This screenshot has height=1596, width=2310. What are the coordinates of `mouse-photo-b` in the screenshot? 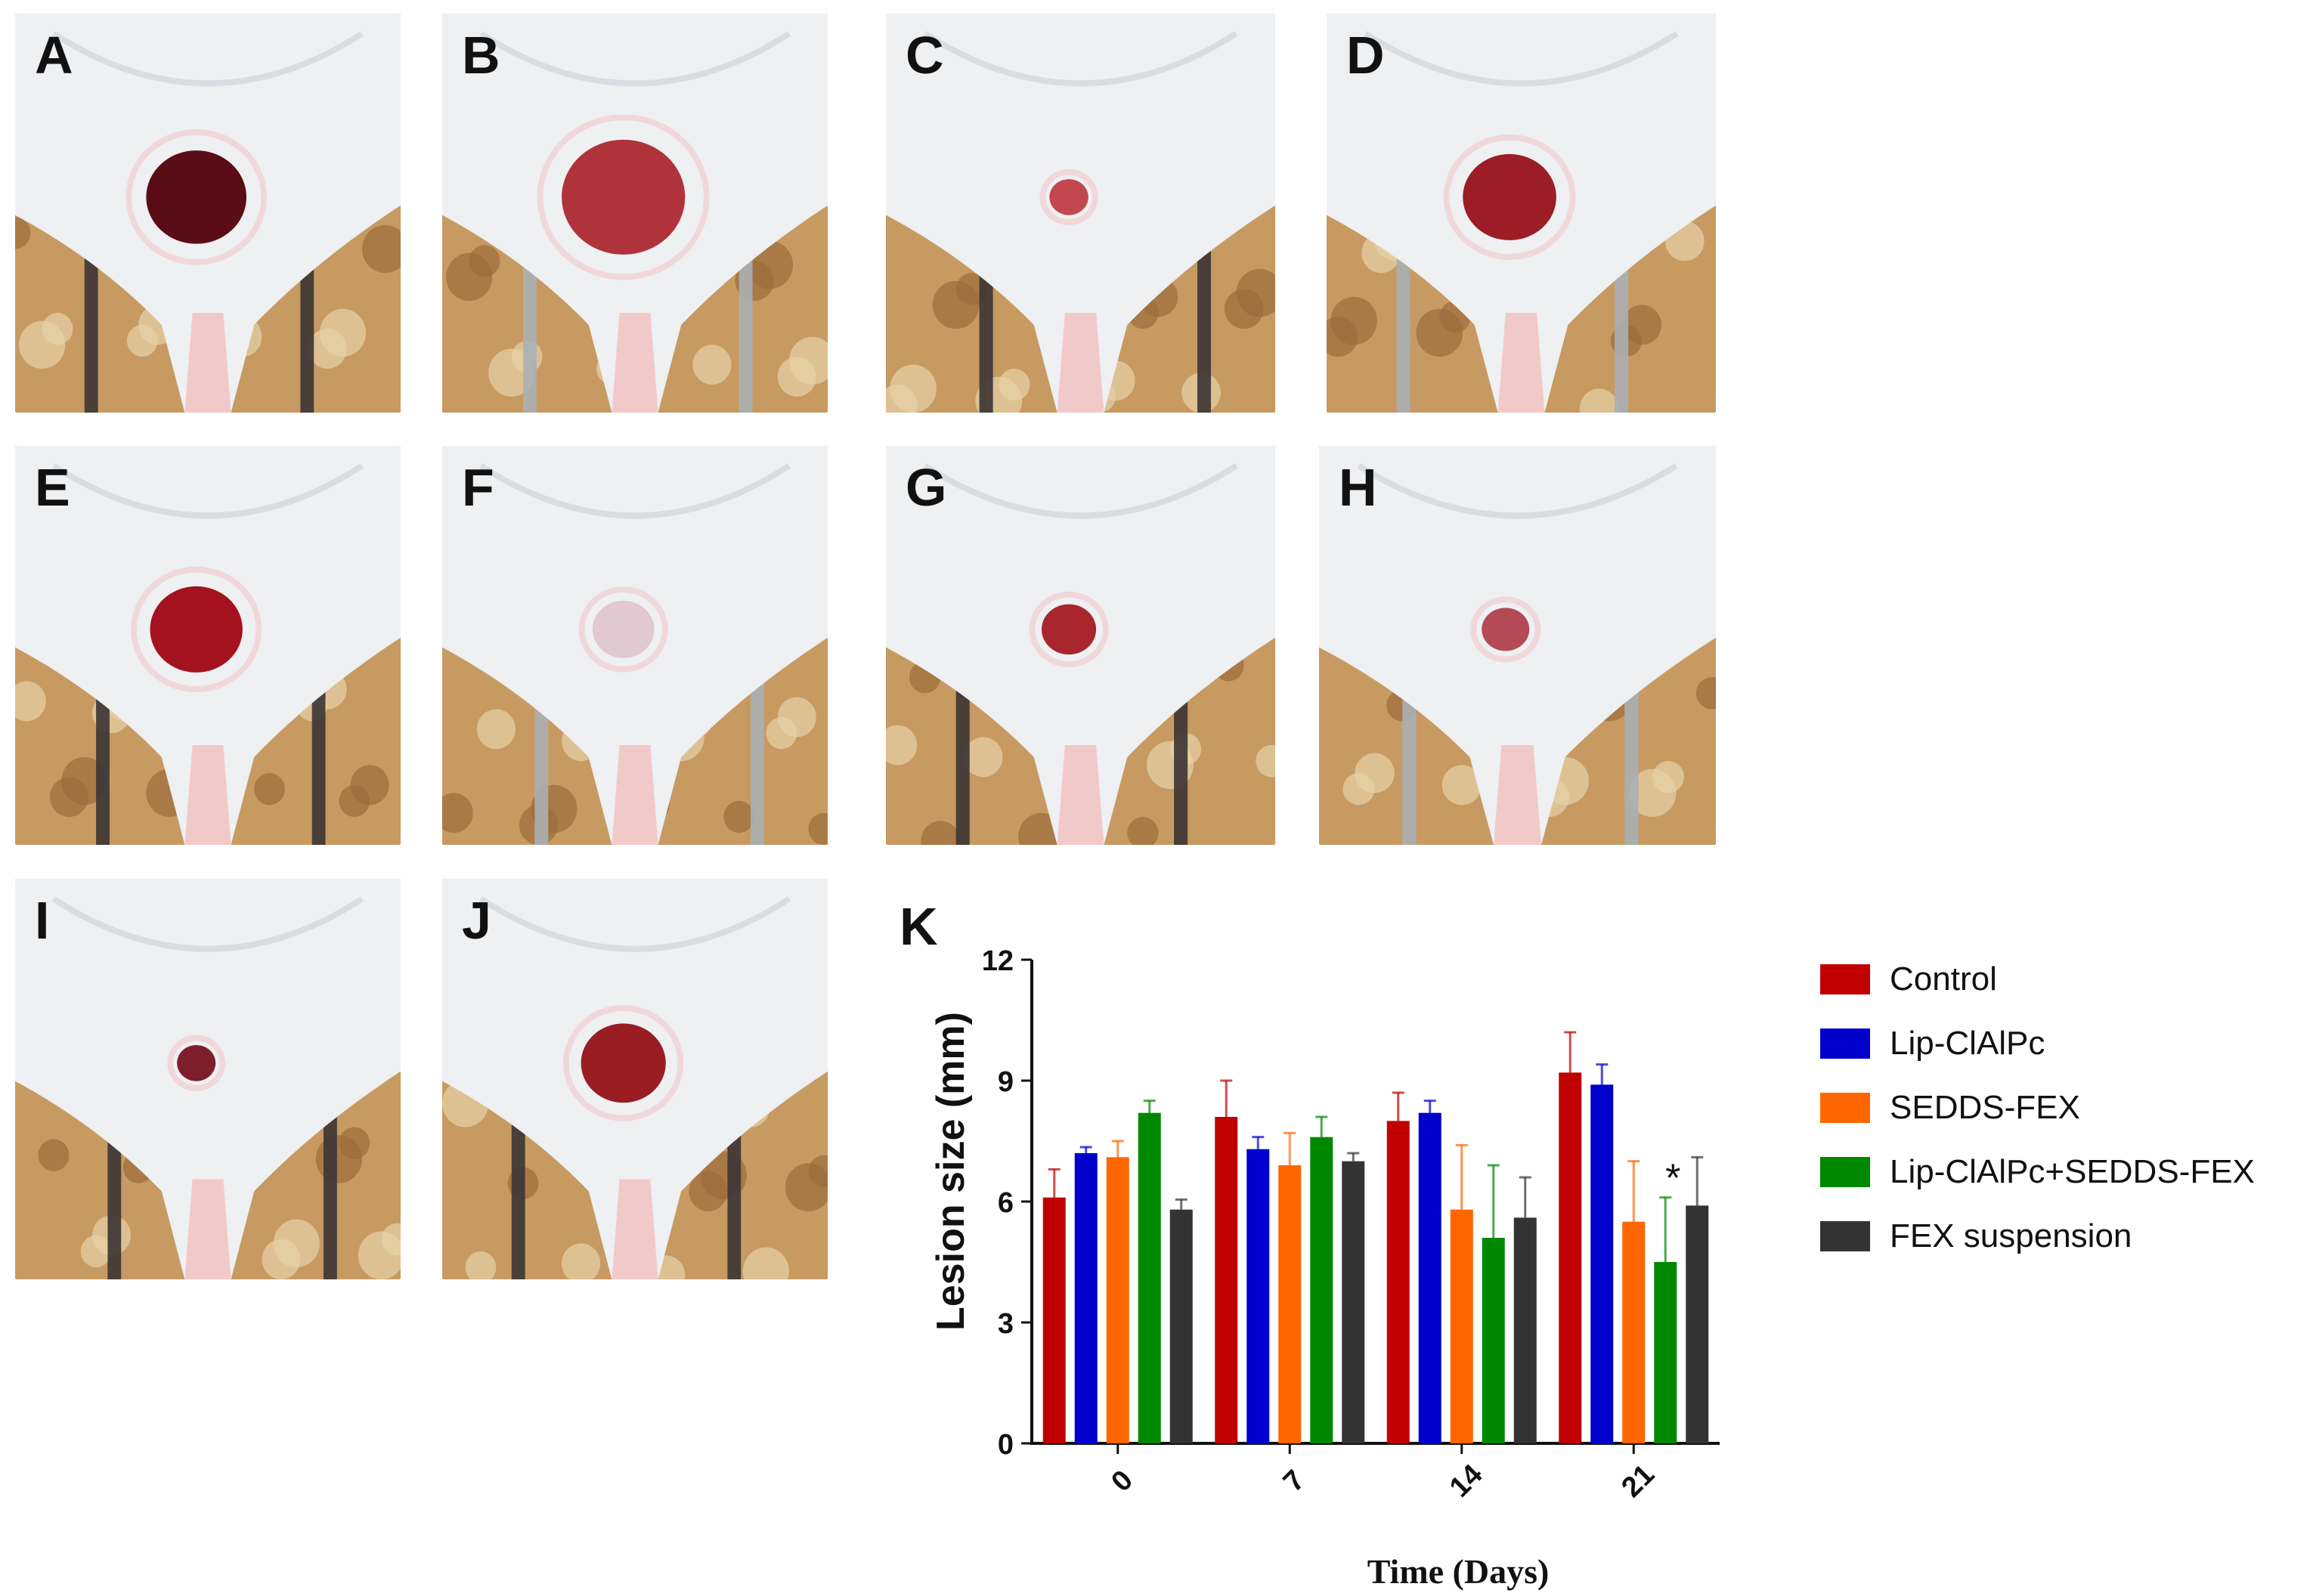 It's located at (635, 213).